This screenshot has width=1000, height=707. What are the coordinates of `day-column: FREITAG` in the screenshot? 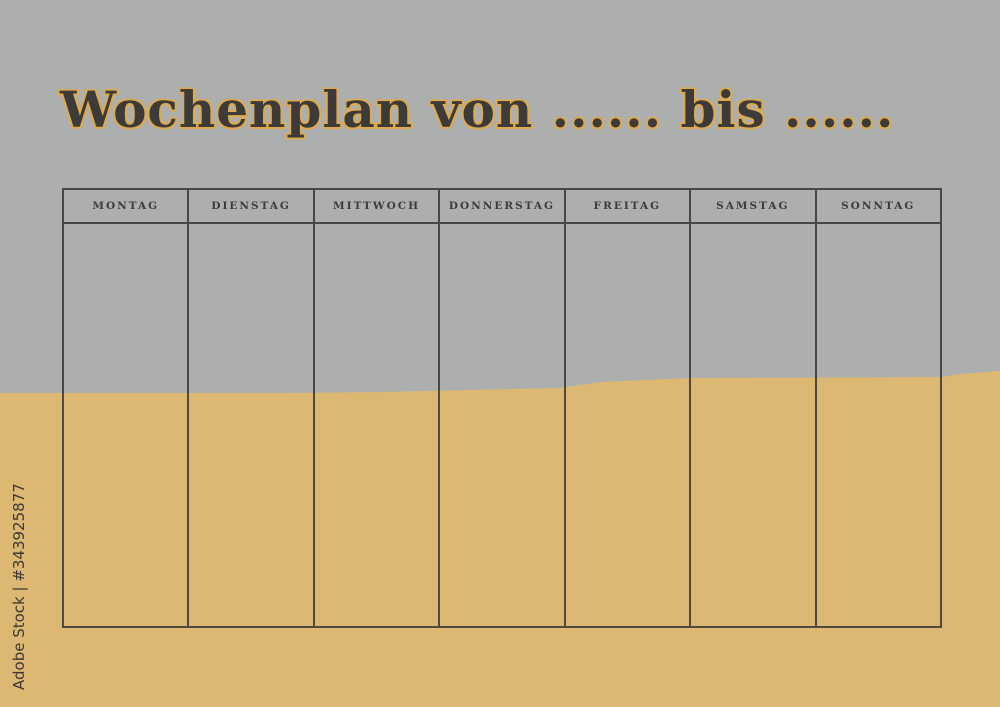 It's located at (628, 408).